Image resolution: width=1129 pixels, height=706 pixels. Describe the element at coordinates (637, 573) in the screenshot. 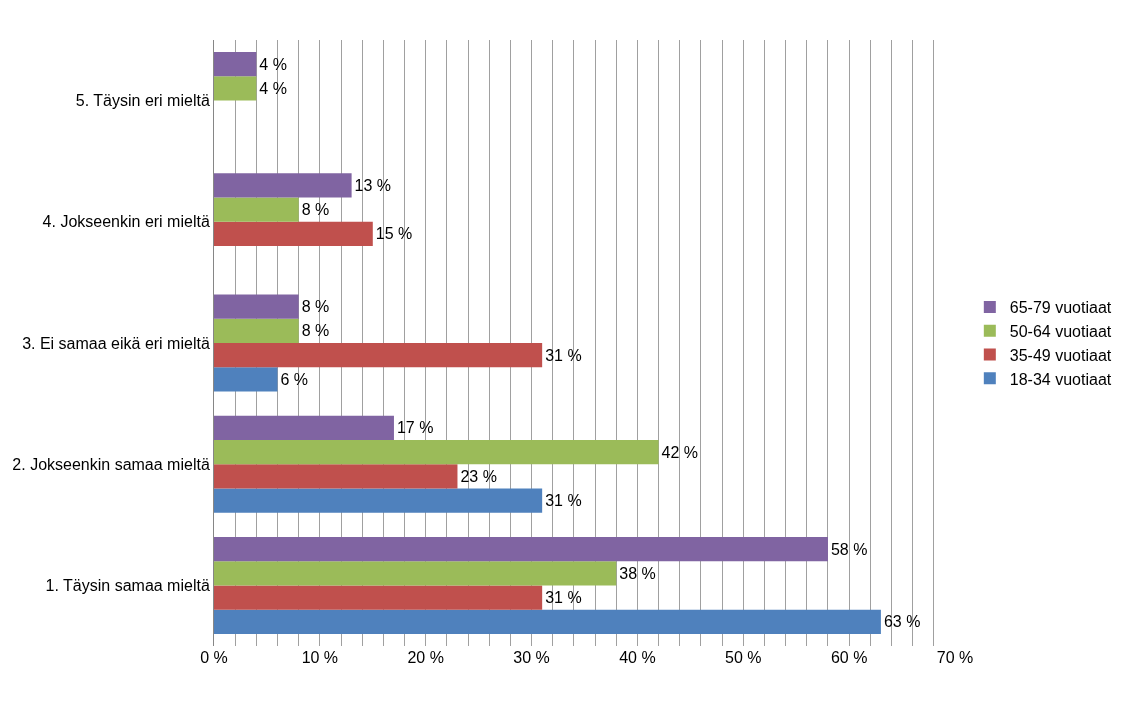

I see `data-label: 38 %` at that location.